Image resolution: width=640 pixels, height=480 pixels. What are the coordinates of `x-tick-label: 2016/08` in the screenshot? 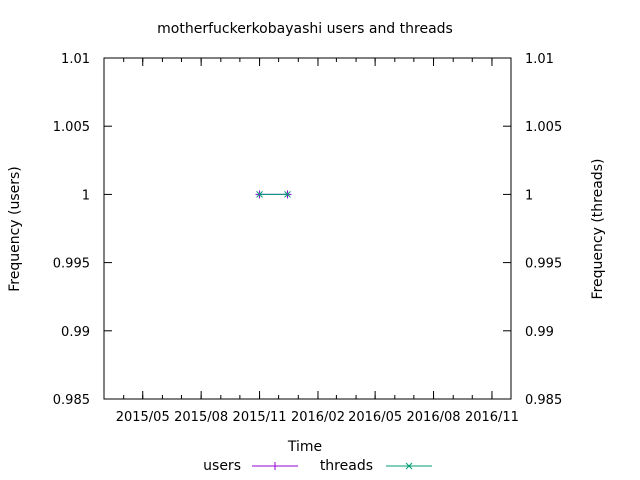 It's located at (434, 417).